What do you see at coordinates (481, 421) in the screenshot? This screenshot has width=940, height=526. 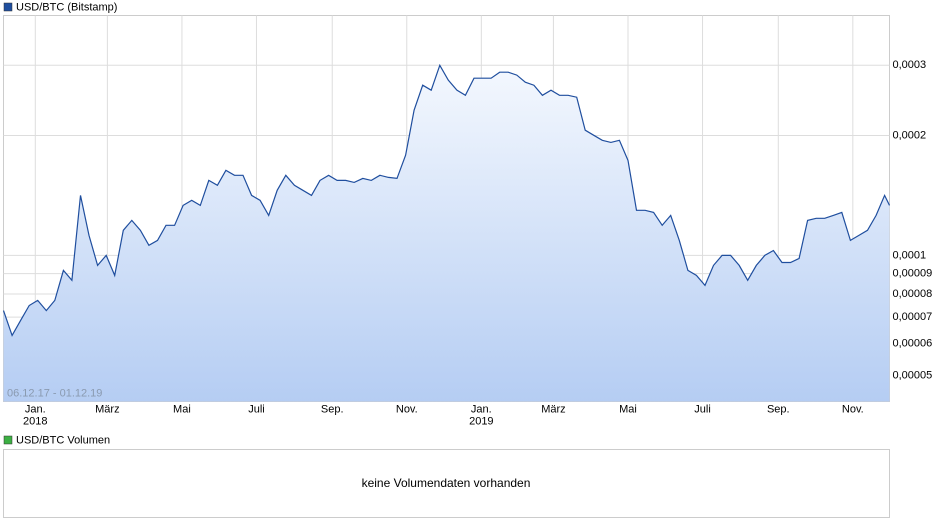 I see `x-year-label: 2019` at bounding box center [481, 421].